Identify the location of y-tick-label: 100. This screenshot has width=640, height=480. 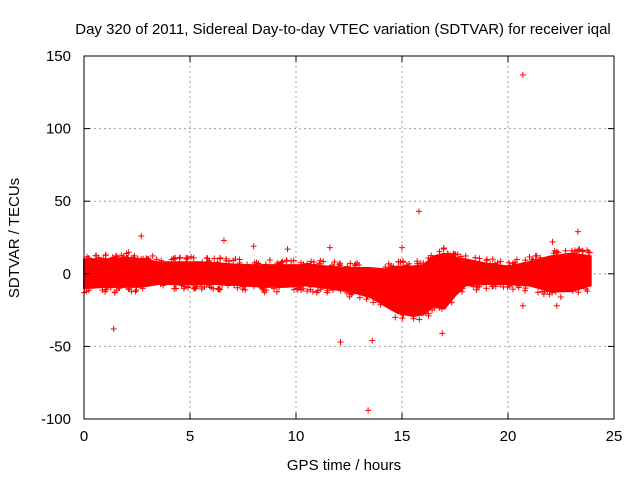
(58, 129).